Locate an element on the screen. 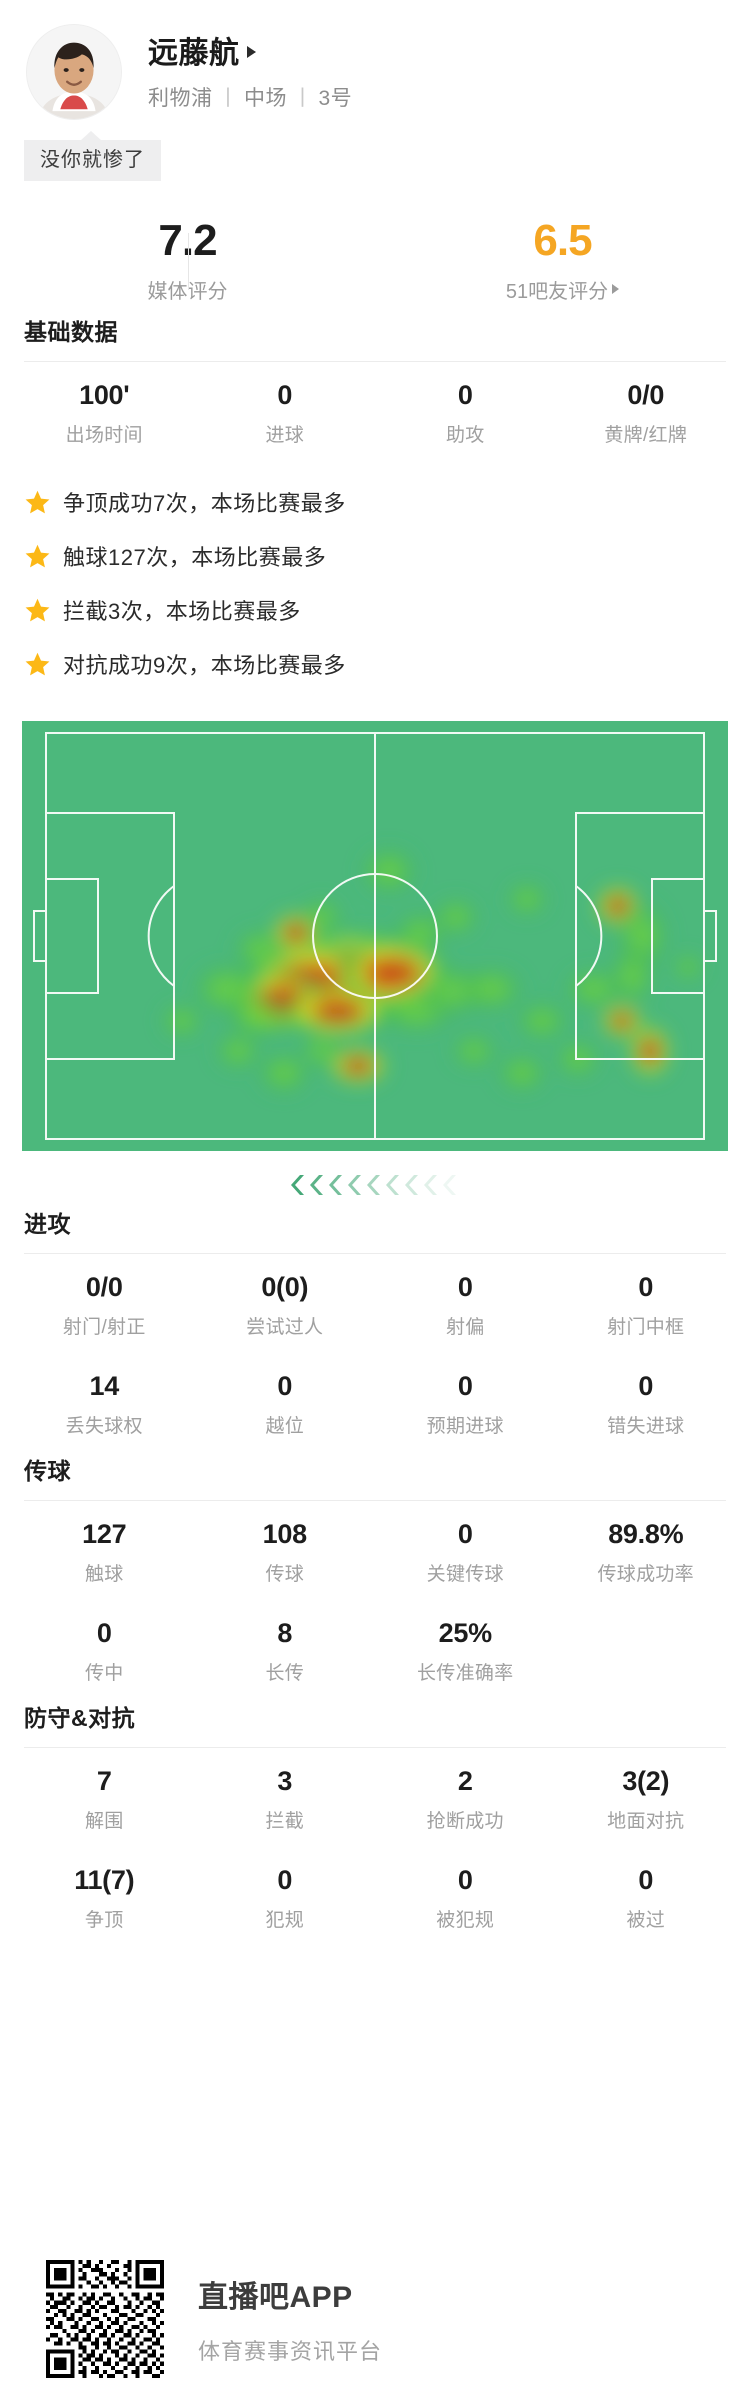 The height and width of the screenshot is (2395, 750). fan-rating: 6.5 51吧友评分 is located at coordinates (562, 261).